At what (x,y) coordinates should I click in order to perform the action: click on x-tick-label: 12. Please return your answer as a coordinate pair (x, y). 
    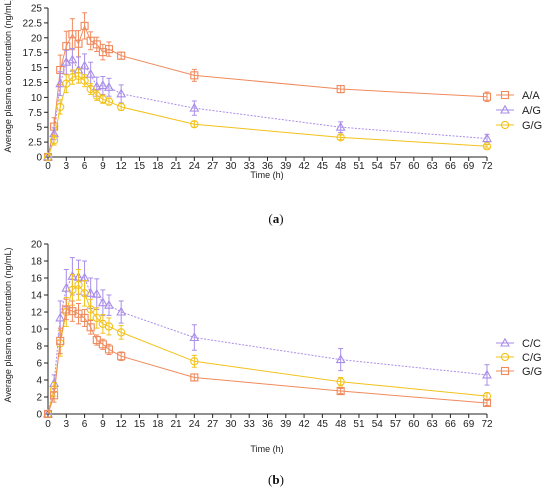
    Looking at the image, I should click on (122, 424).